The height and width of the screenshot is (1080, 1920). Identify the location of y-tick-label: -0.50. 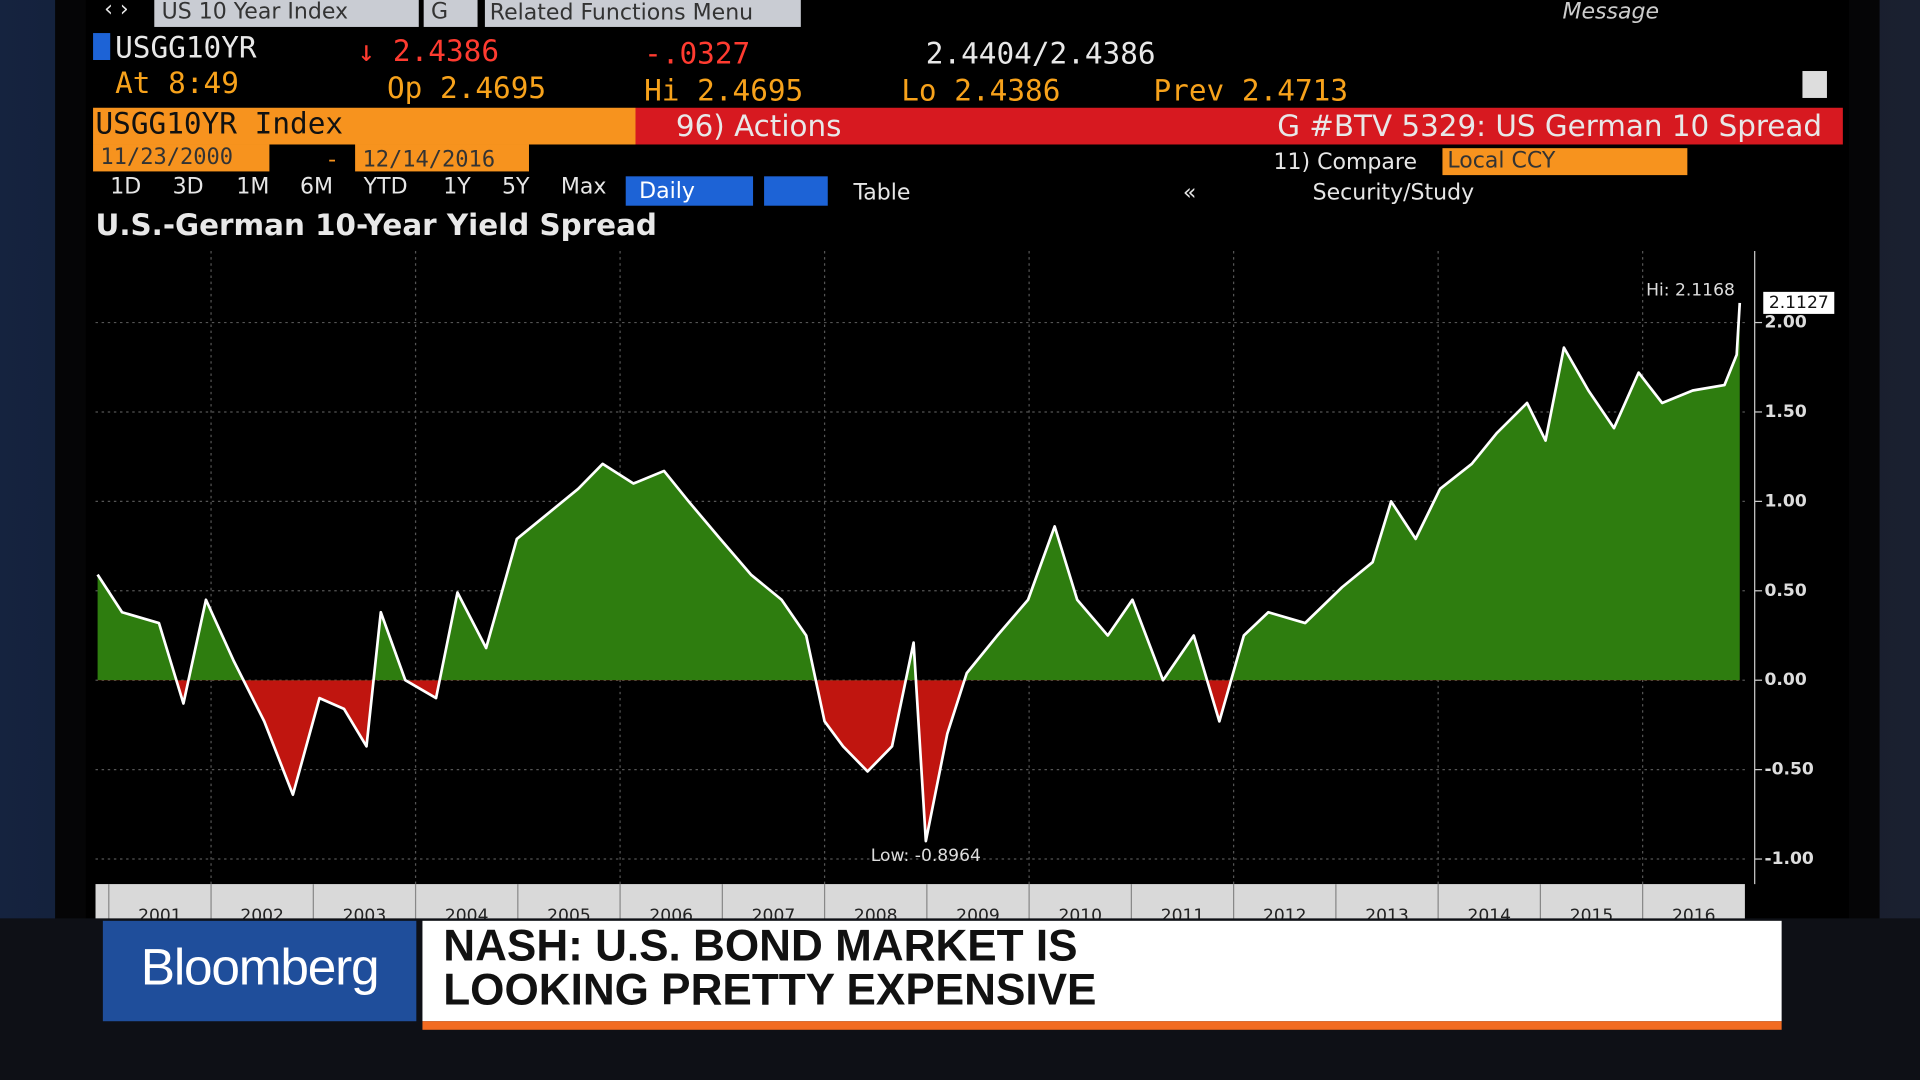
(1788, 770).